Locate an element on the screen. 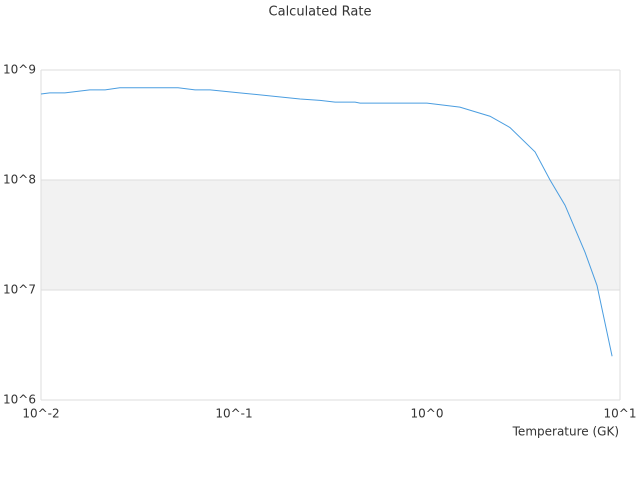 The width and height of the screenshot is (640, 484). x-tick-label: 10^1 is located at coordinates (620, 414).